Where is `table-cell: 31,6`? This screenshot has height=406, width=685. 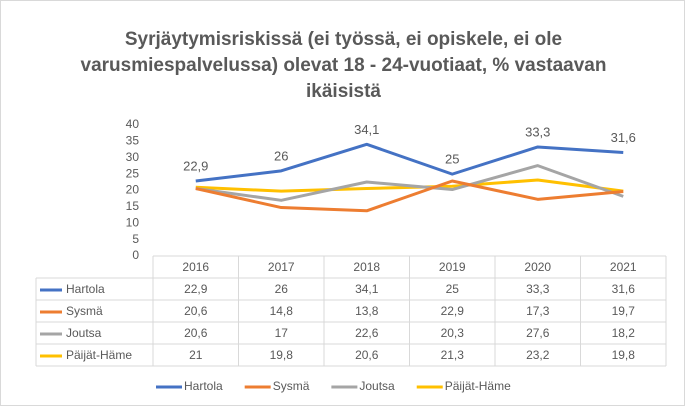 table-cell: 31,6 is located at coordinates (624, 289).